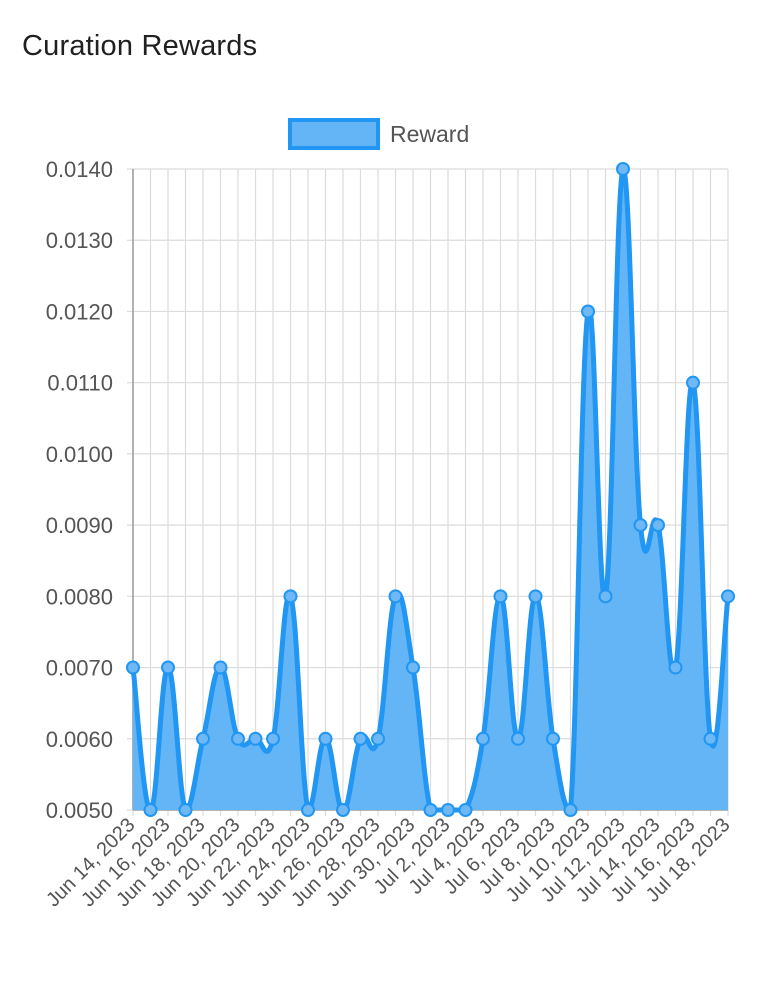  I want to click on page-title: Curation Rewards, so click(140, 46).